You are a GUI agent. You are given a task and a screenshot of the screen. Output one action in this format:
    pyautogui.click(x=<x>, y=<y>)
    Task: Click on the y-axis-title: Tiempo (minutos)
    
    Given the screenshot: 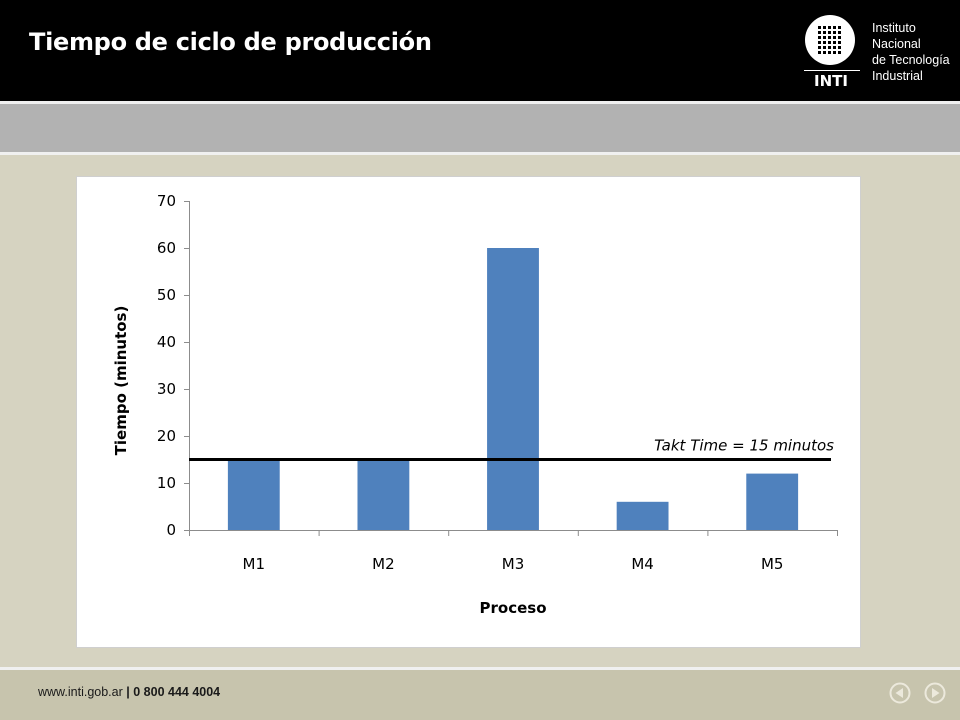 What is the action you would take?
    pyautogui.click(x=121, y=381)
    